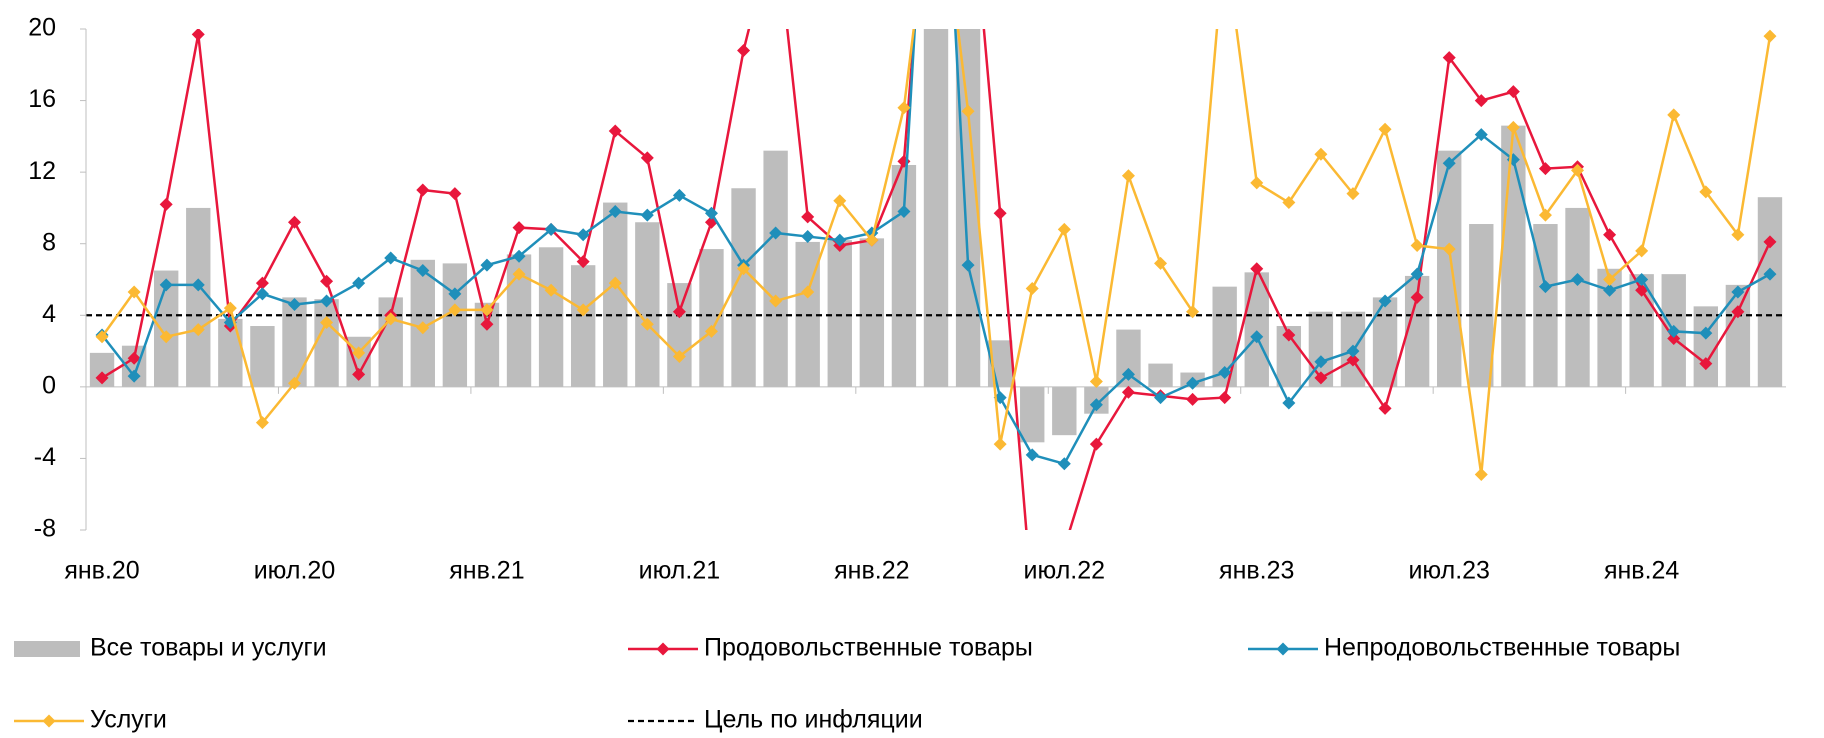  Describe the element at coordinates (49, 314) in the screenshot. I see `y-tick-label: 4` at that location.